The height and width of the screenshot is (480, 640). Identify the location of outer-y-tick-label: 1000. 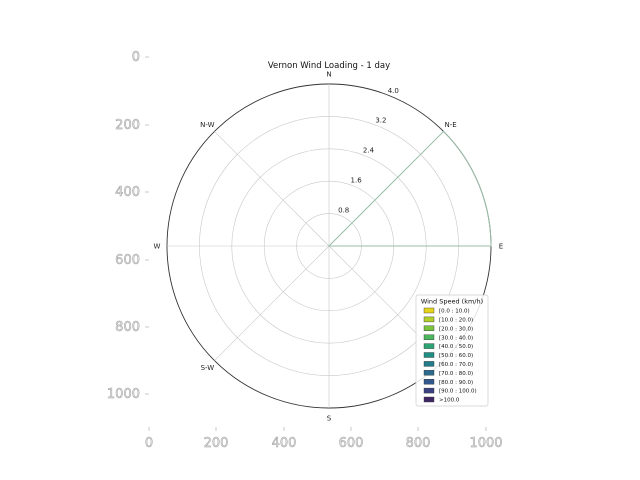
(123, 394).